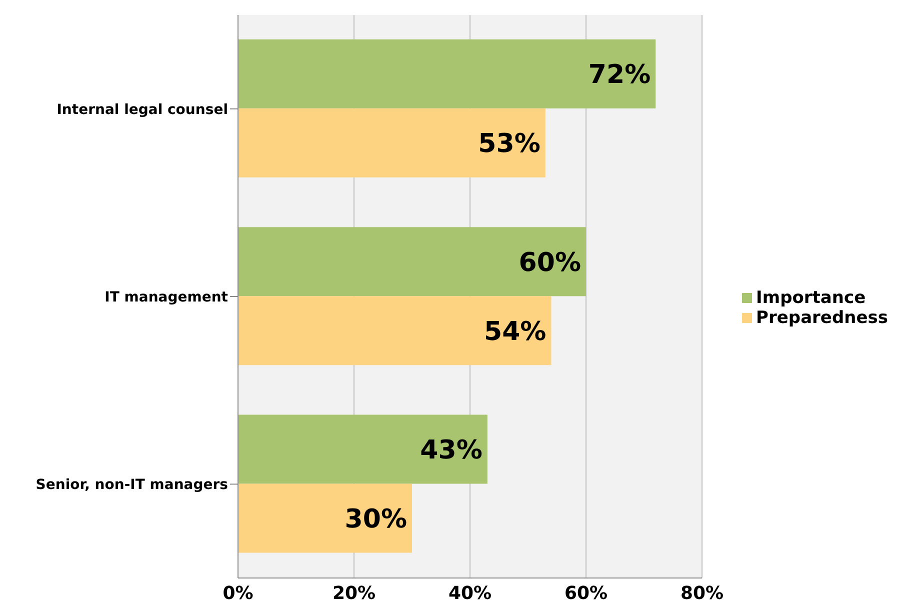  What do you see at coordinates (702, 593) in the screenshot?
I see `x-tick-label: 80%` at bounding box center [702, 593].